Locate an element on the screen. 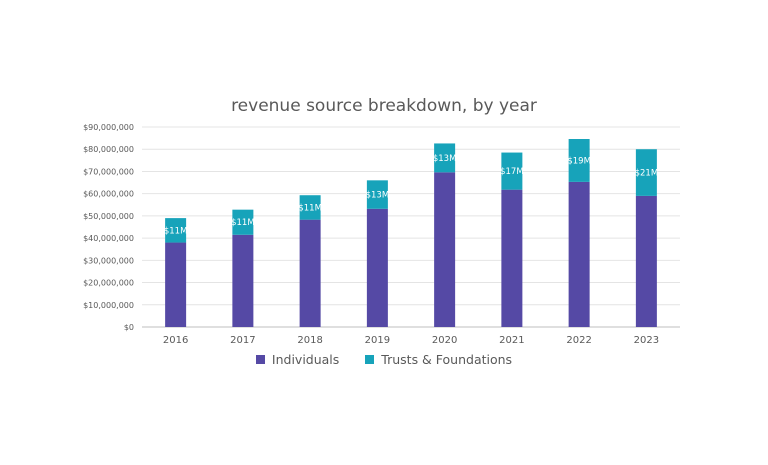  x-tick-label: 2022 is located at coordinates (578, 340).